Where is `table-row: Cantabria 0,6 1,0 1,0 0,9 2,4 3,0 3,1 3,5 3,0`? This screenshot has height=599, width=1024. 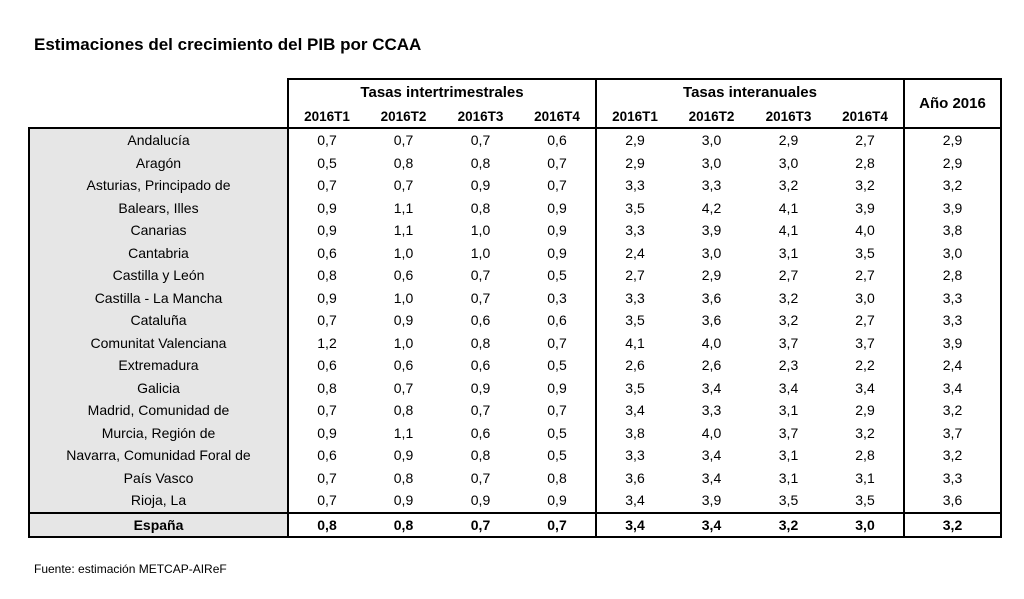
table-row: Cantabria 0,6 1,0 1,0 0,9 2,4 3,0 3,1 3,5 3,0 is located at coordinates (515, 252).